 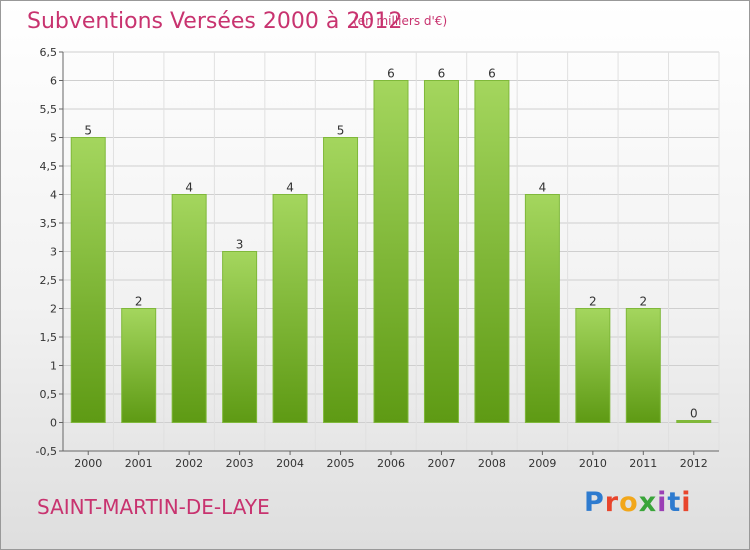 What do you see at coordinates (674, 502) in the screenshot?
I see `logo-letter: t` at bounding box center [674, 502].